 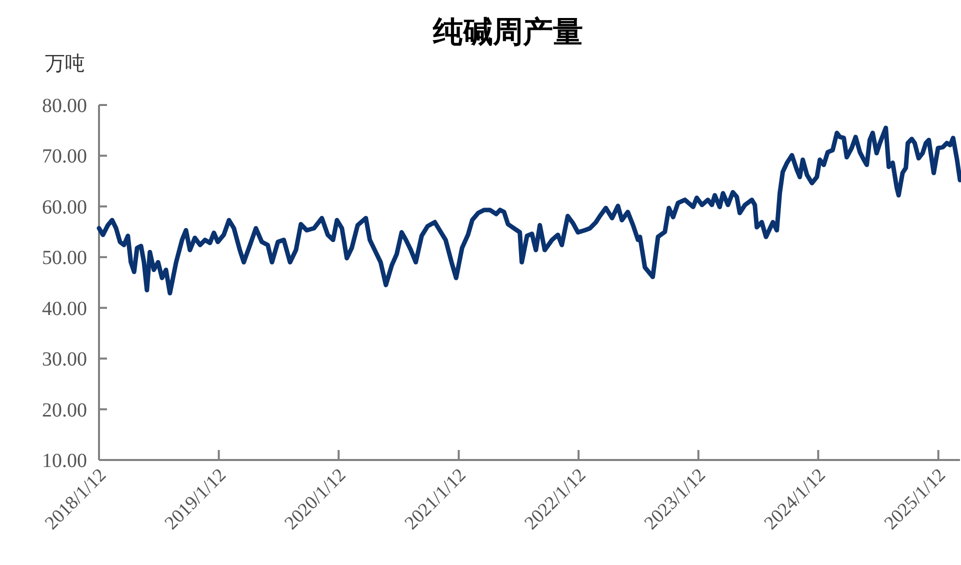 I want to click on y-tick-label: 20.00, so click(x=64, y=410).